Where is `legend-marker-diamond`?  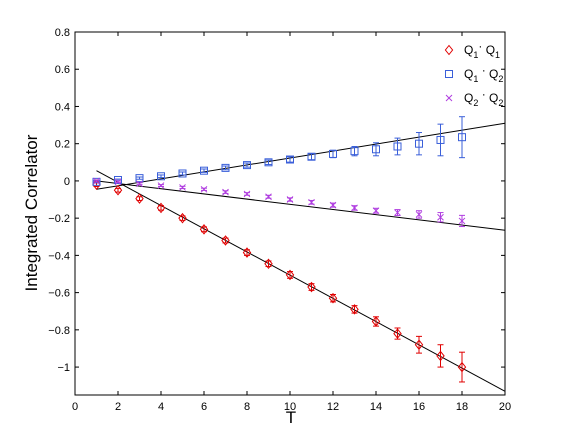
legend-marker-diamond is located at coordinates (449, 50).